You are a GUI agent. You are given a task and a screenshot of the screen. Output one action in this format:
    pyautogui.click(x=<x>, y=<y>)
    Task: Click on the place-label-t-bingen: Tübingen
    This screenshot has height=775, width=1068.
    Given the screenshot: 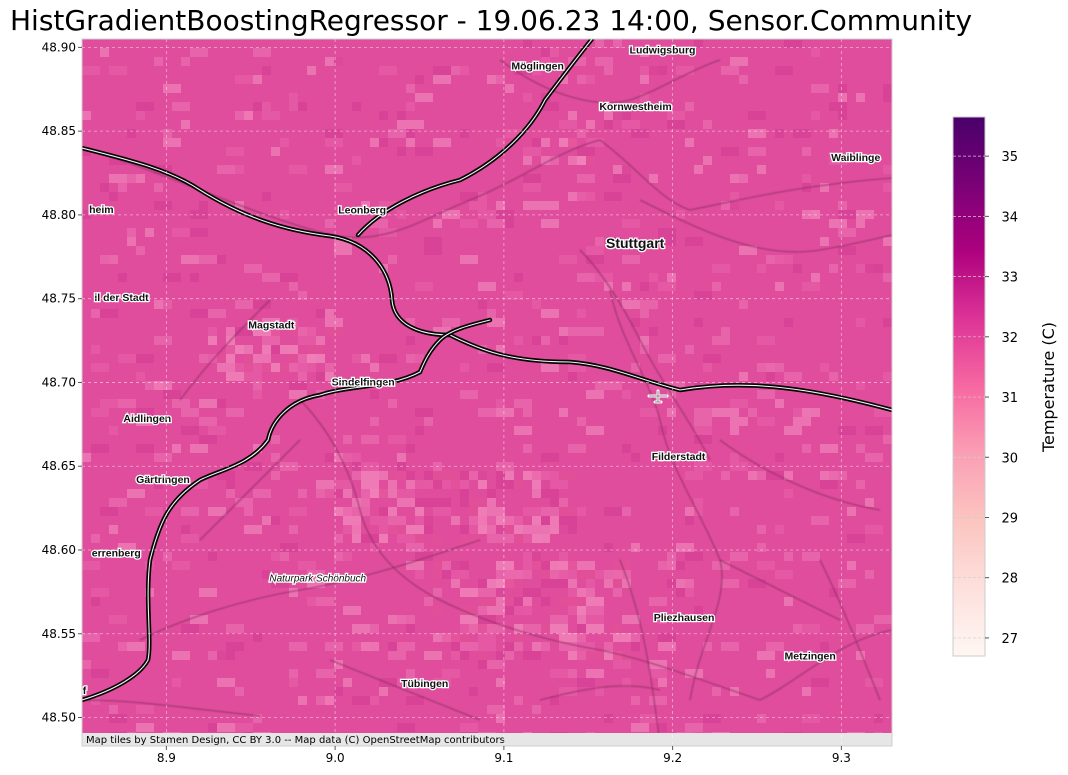 What is the action you would take?
    pyautogui.click(x=424, y=684)
    